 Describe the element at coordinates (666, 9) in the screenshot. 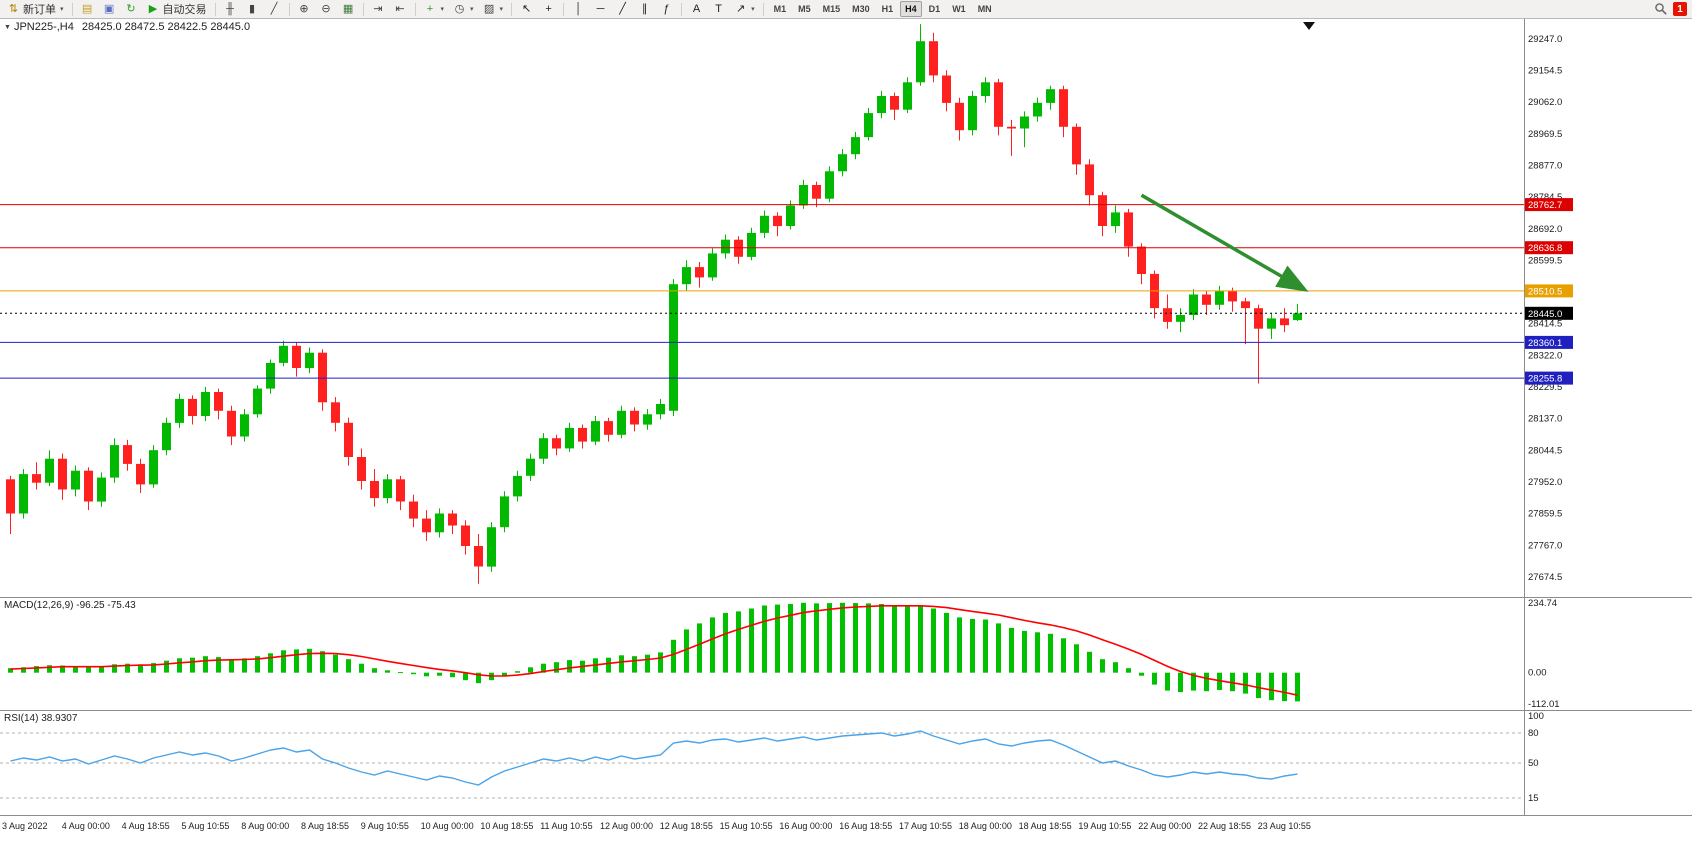

I see `fibonacci-button: ƒ` at that location.